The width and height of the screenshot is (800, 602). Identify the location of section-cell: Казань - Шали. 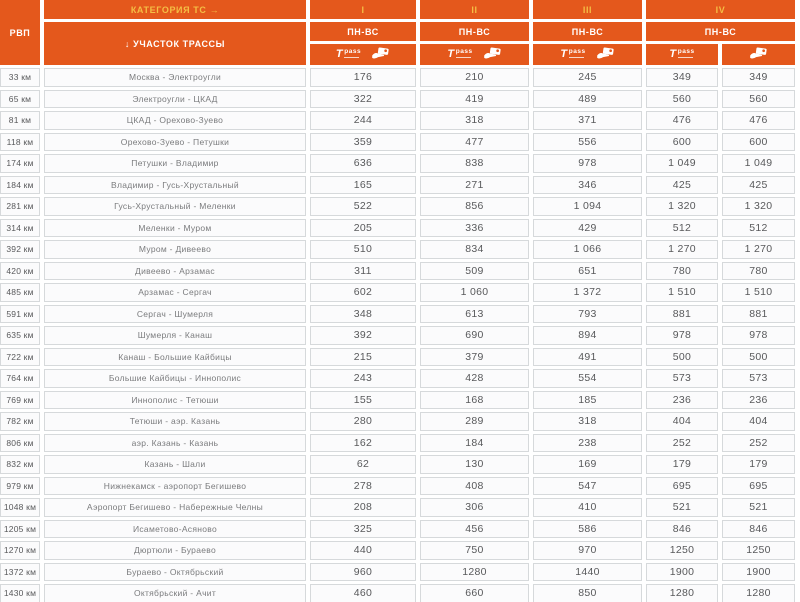
(175, 464).